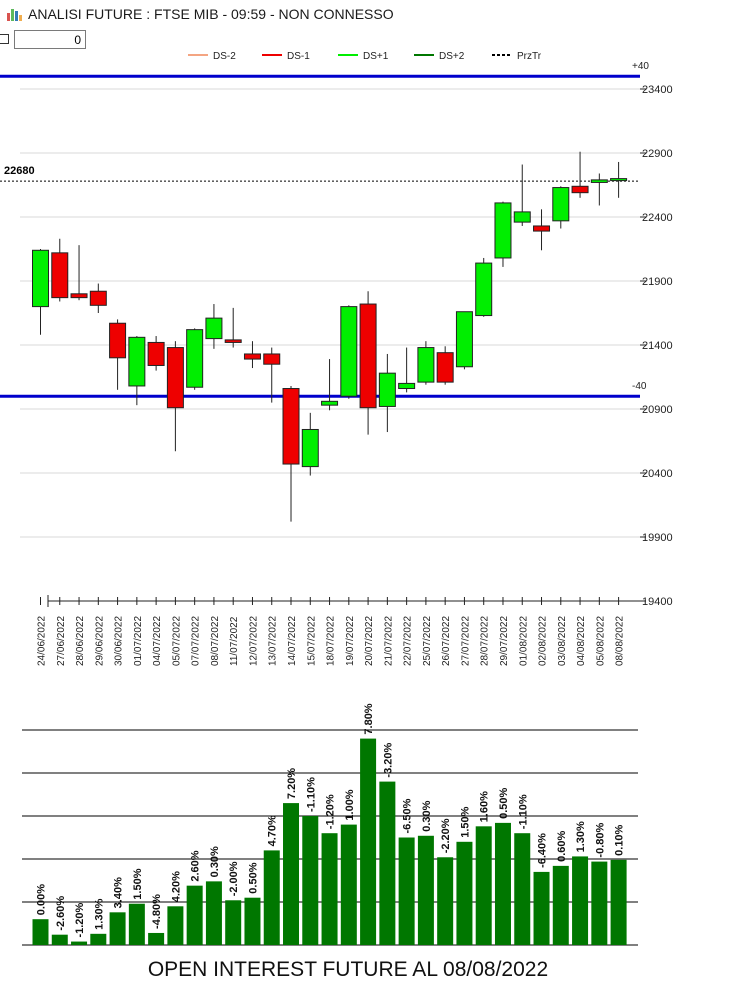  I want to click on legend-label: DS-1, so click(298, 56).